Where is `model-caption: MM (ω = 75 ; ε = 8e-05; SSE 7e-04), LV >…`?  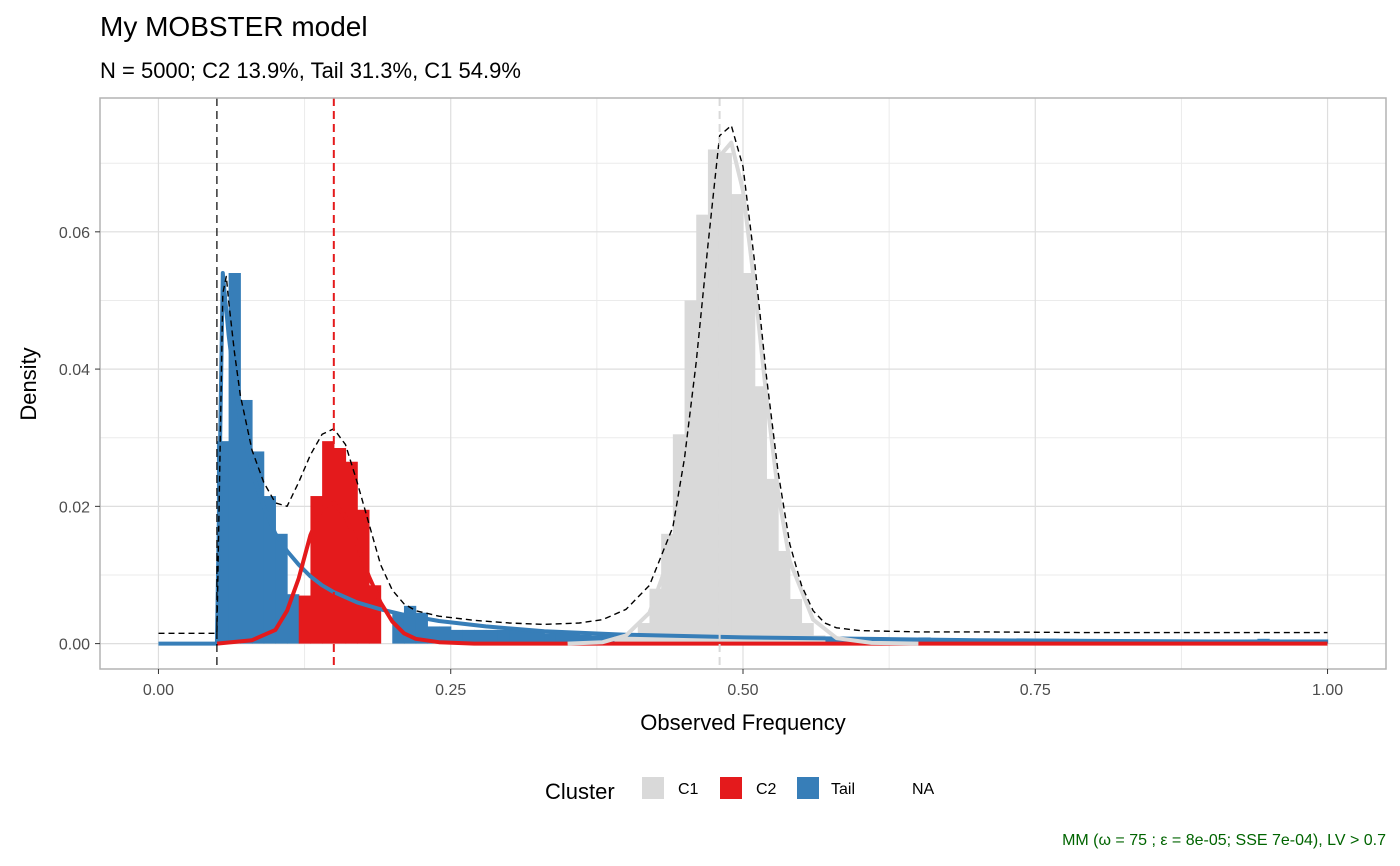 model-caption: MM (ω = 75 ; ε = 8e-05; SSE 7e-04), LV >… is located at coordinates (1224, 840).